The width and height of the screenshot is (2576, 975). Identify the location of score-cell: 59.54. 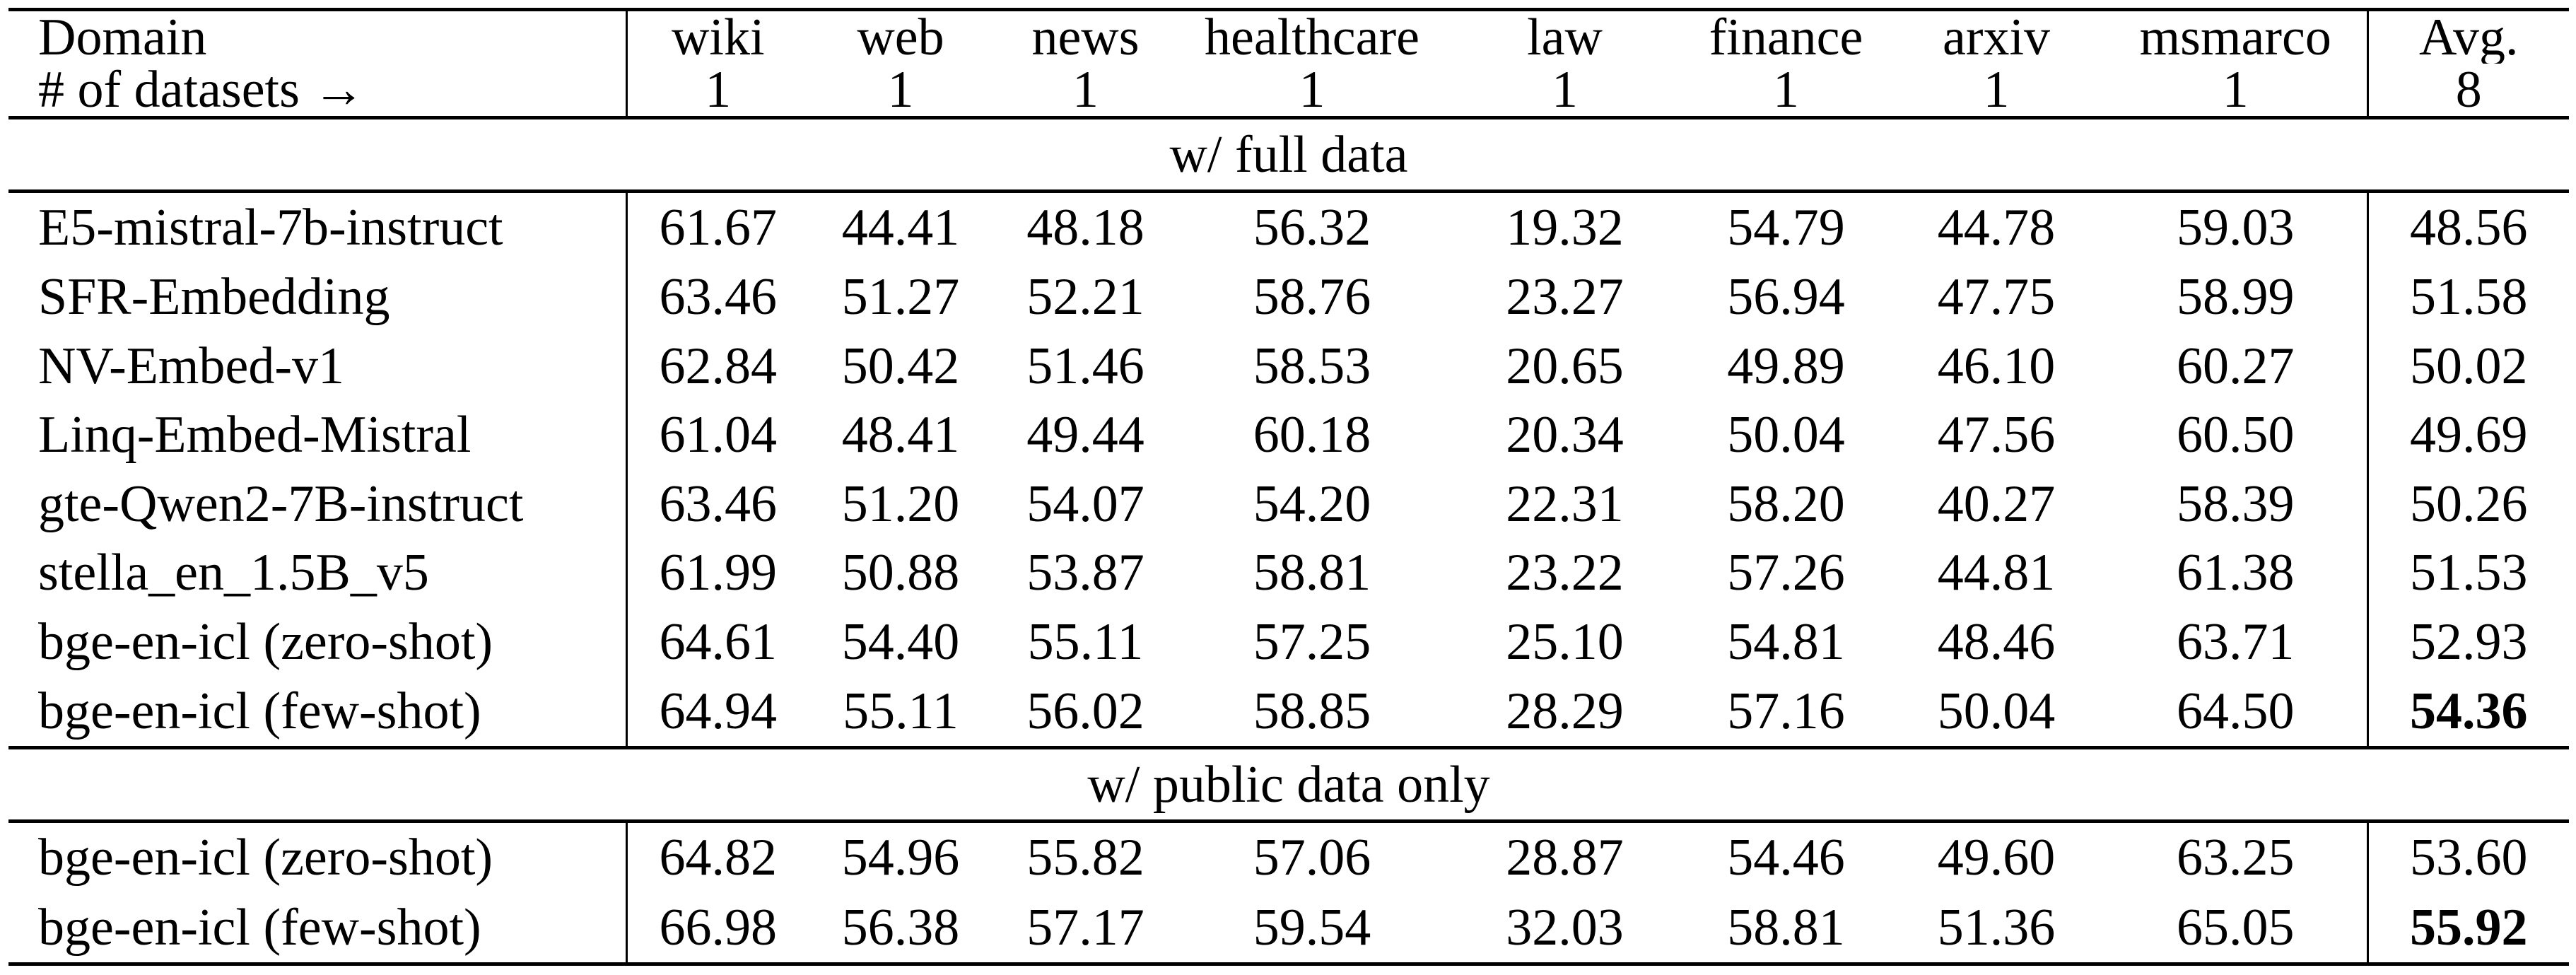
(1312, 929).